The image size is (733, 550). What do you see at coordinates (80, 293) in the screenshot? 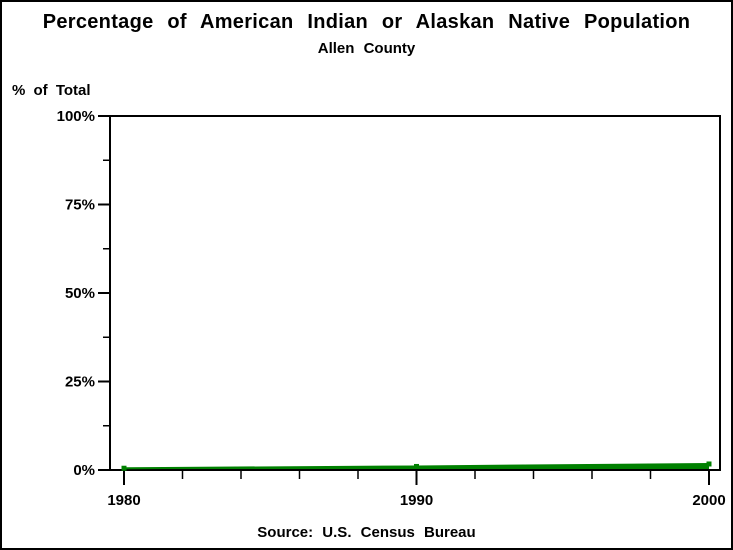
I see `y-axis-tick-label: 50%` at bounding box center [80, 293].